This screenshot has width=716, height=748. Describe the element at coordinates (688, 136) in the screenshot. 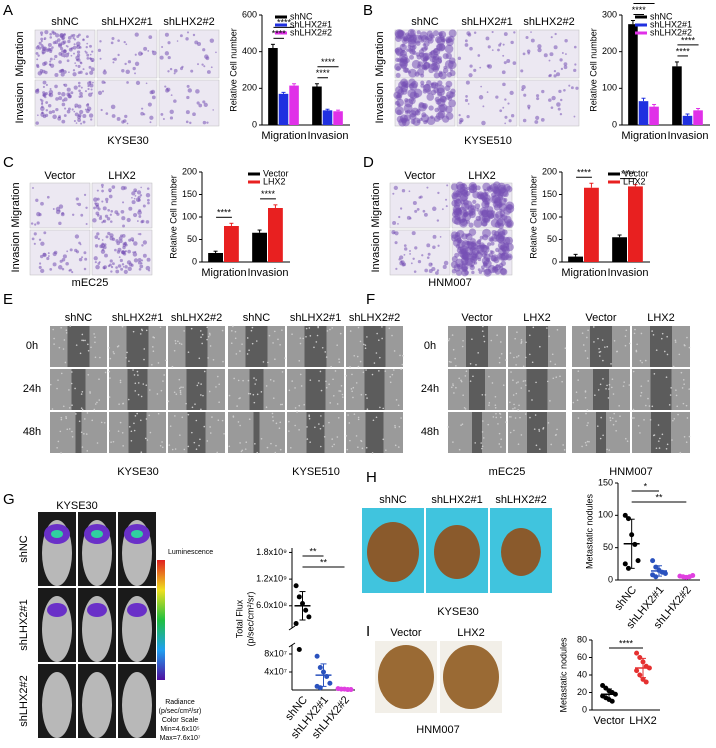

I see `x-tick-label: Invasion` at that location.